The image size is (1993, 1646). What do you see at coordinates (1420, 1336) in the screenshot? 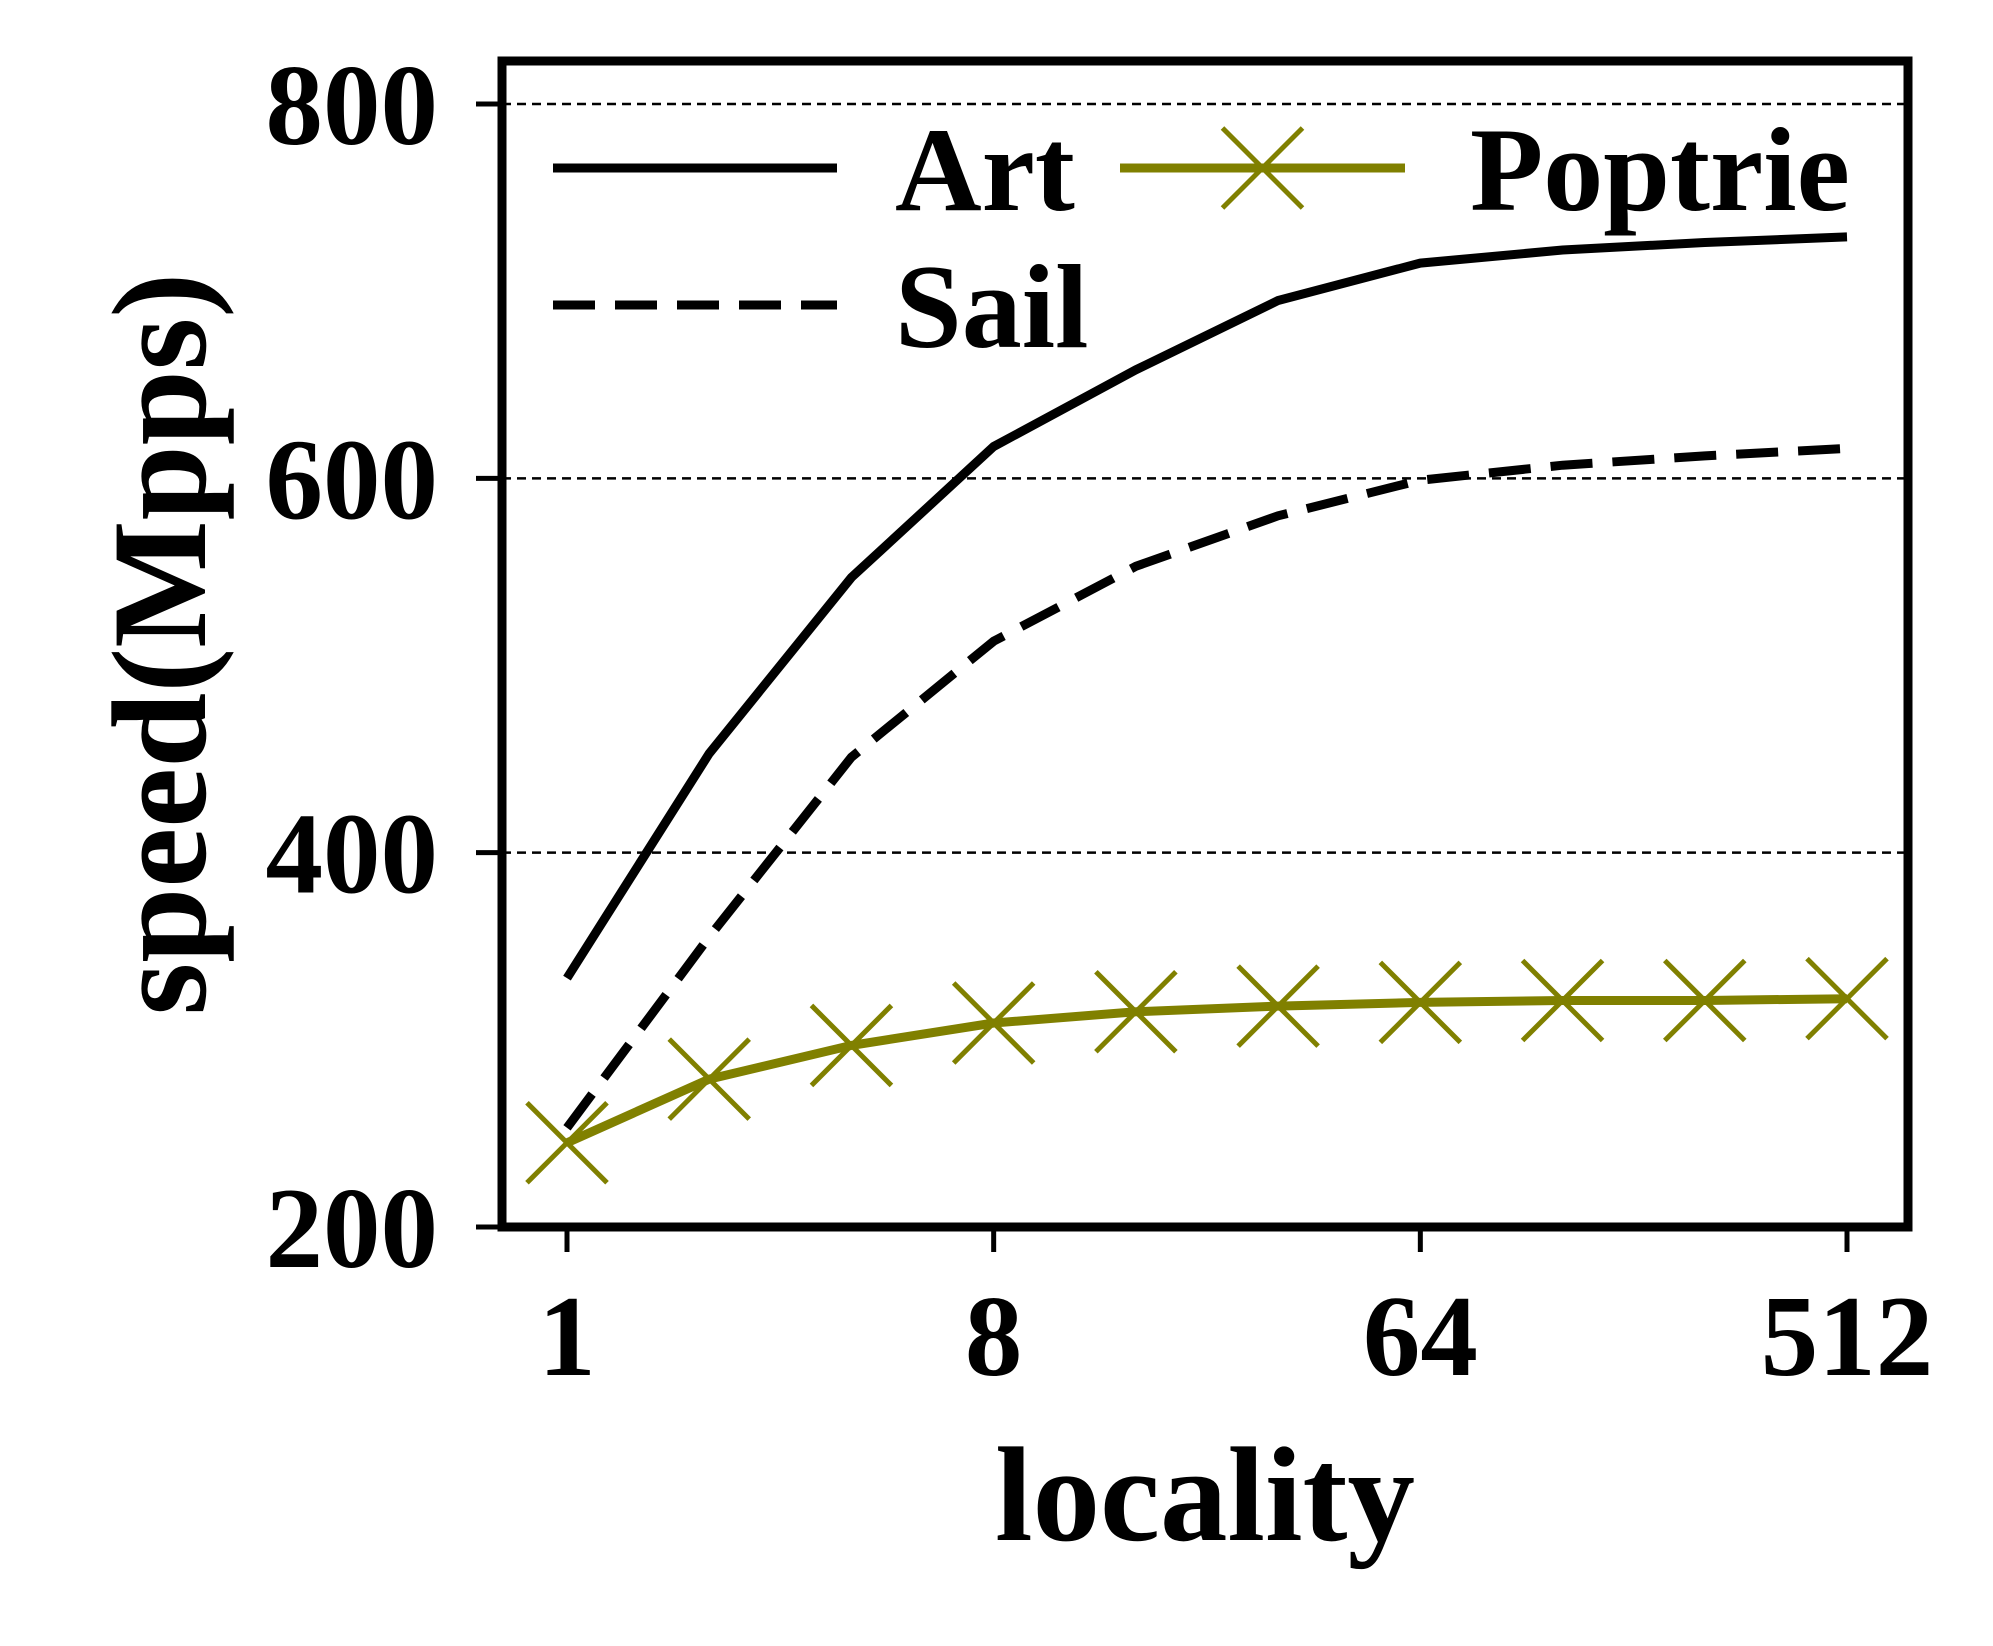
I see `x-tick-label-64: 64` at bounding box center [1420, 1336].